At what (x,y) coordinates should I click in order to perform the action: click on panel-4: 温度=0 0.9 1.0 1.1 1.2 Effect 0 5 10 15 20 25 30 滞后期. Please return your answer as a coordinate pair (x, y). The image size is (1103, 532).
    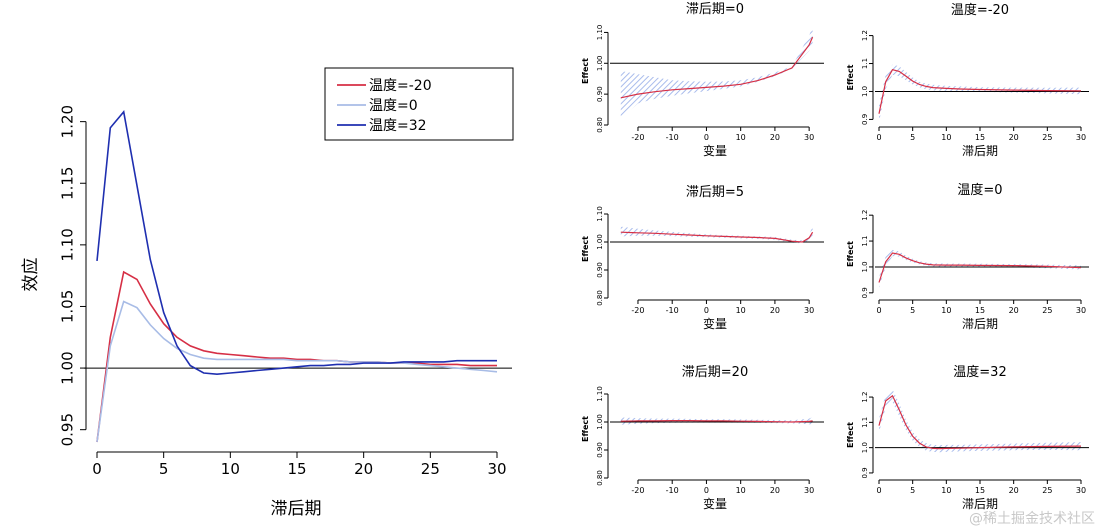
    Looking at the image, I should click on (967, 256).